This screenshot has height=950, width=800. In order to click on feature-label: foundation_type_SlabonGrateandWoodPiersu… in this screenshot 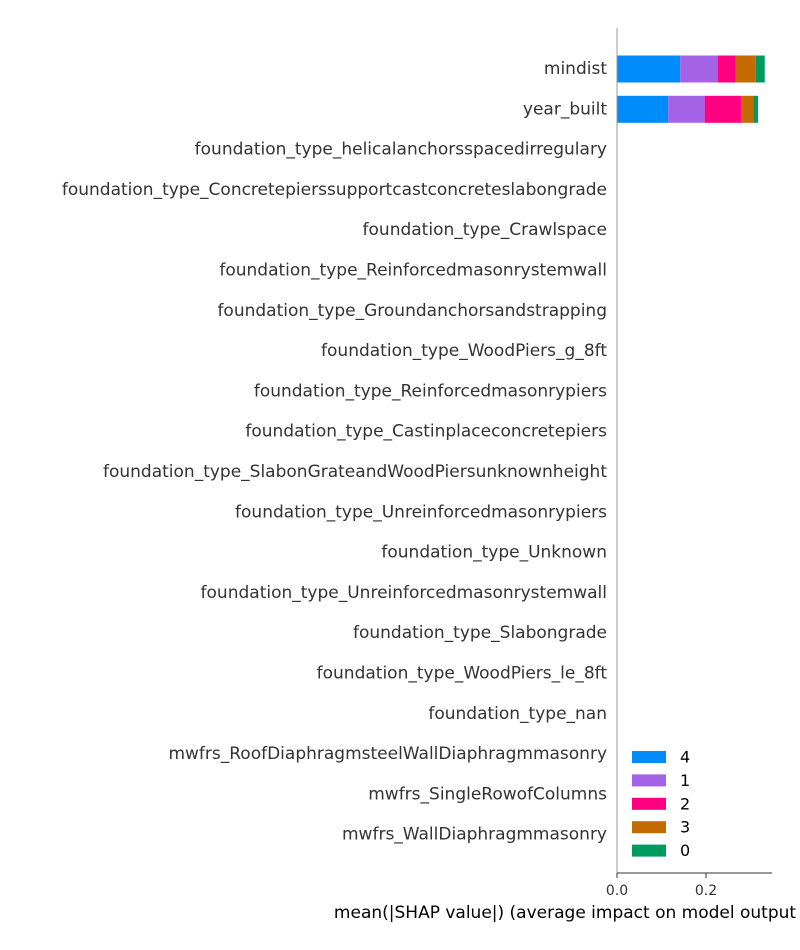, I will do `click(355, 472)`.